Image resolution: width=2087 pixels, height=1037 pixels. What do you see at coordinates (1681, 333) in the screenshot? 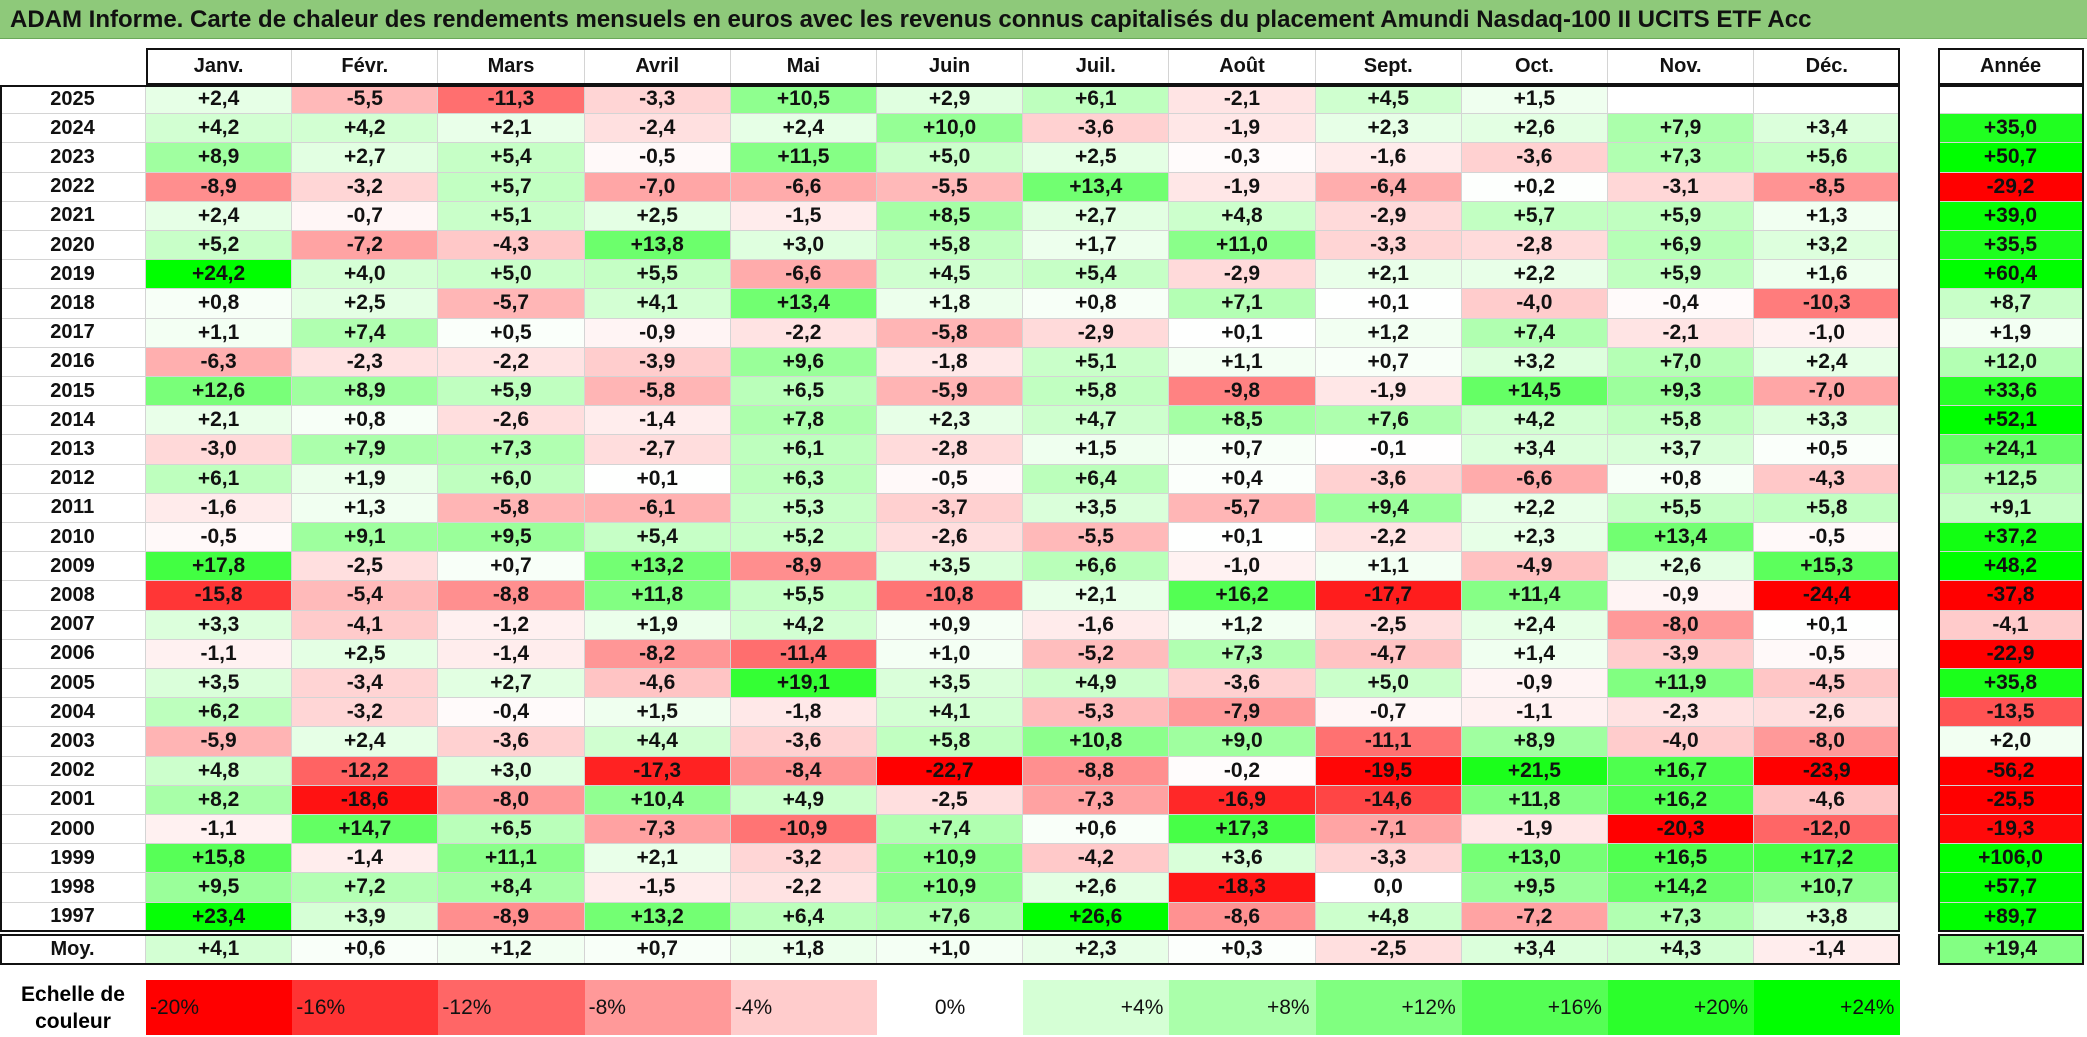
I see `heatmap-cell: -2,1` at bounding box center [1681, 333].